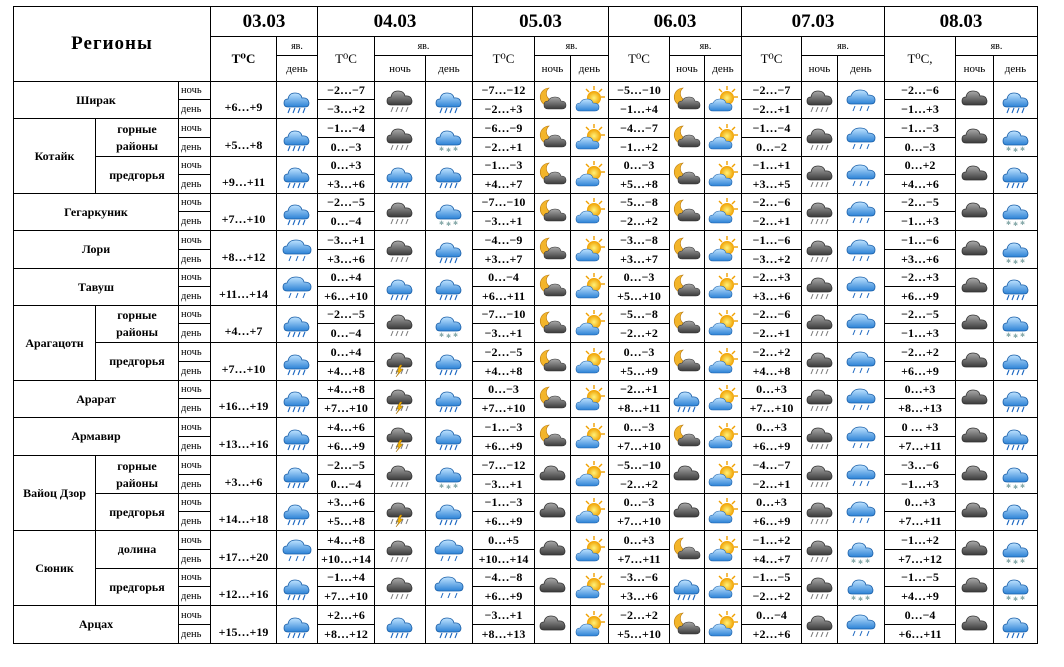  What do you see at coordinates (400, 436) in the screenshot?
I see `weather-thunder-icon` at bounding box center [400, 436].